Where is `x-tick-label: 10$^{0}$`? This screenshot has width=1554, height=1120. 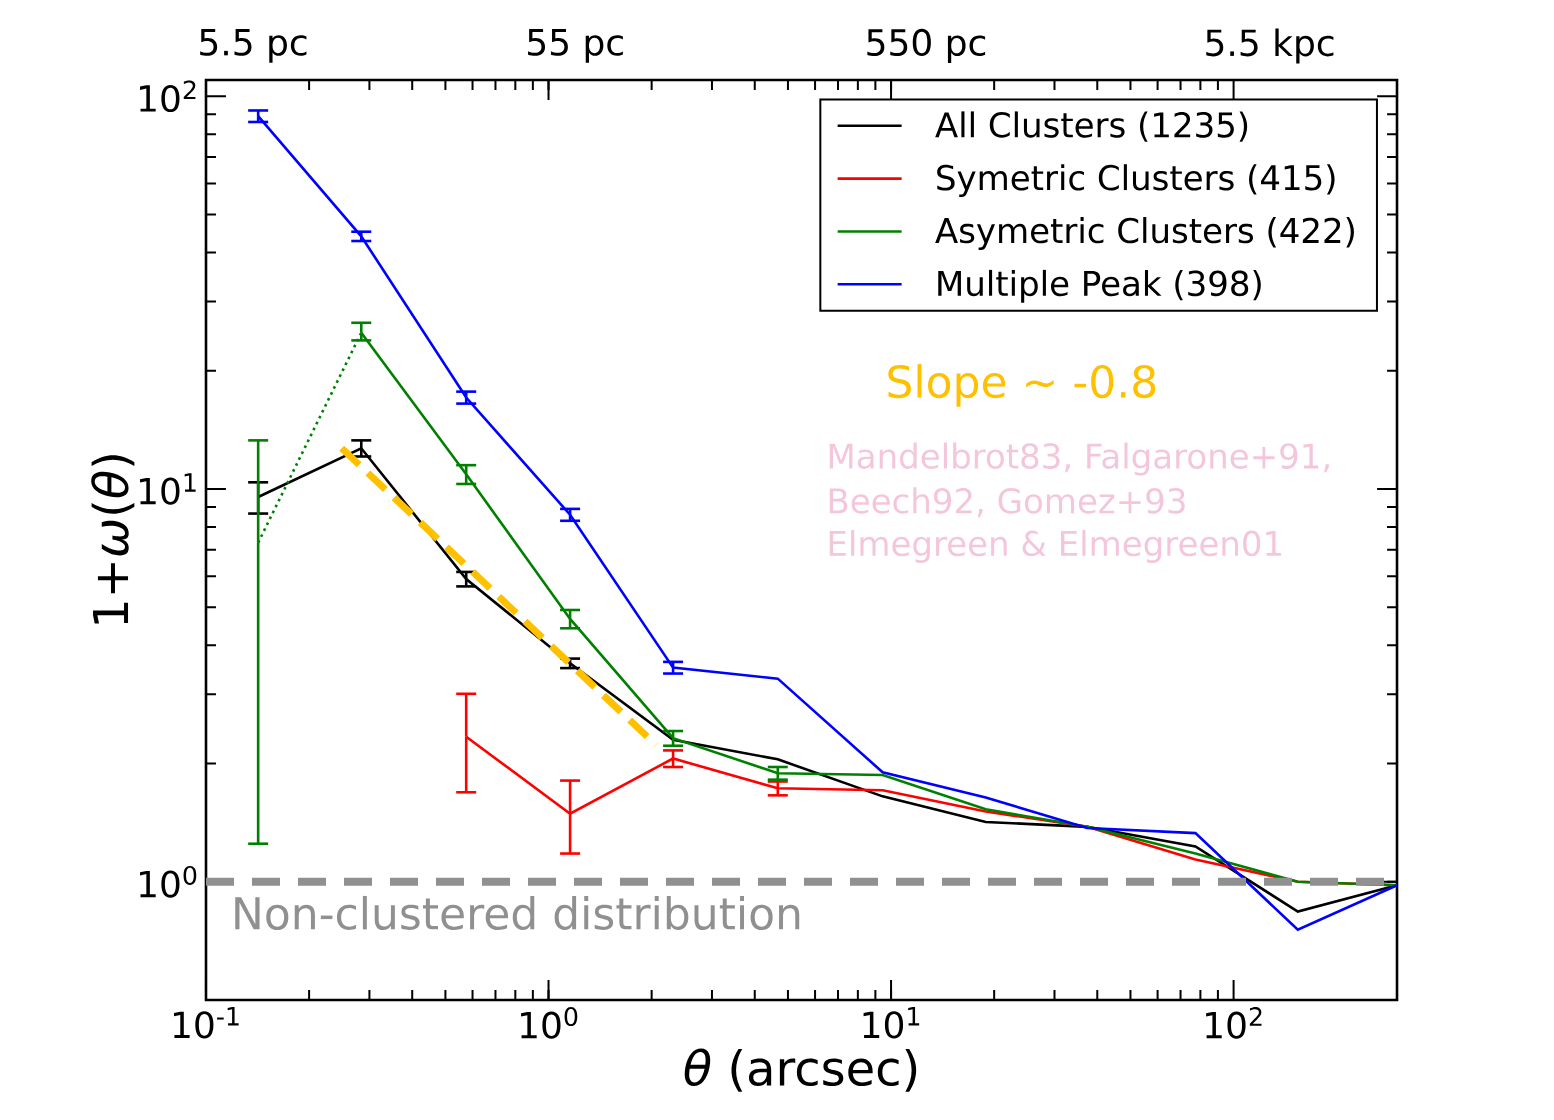
x-tick-label: 10$^{0}$ is located at coordinates (549, 1023).